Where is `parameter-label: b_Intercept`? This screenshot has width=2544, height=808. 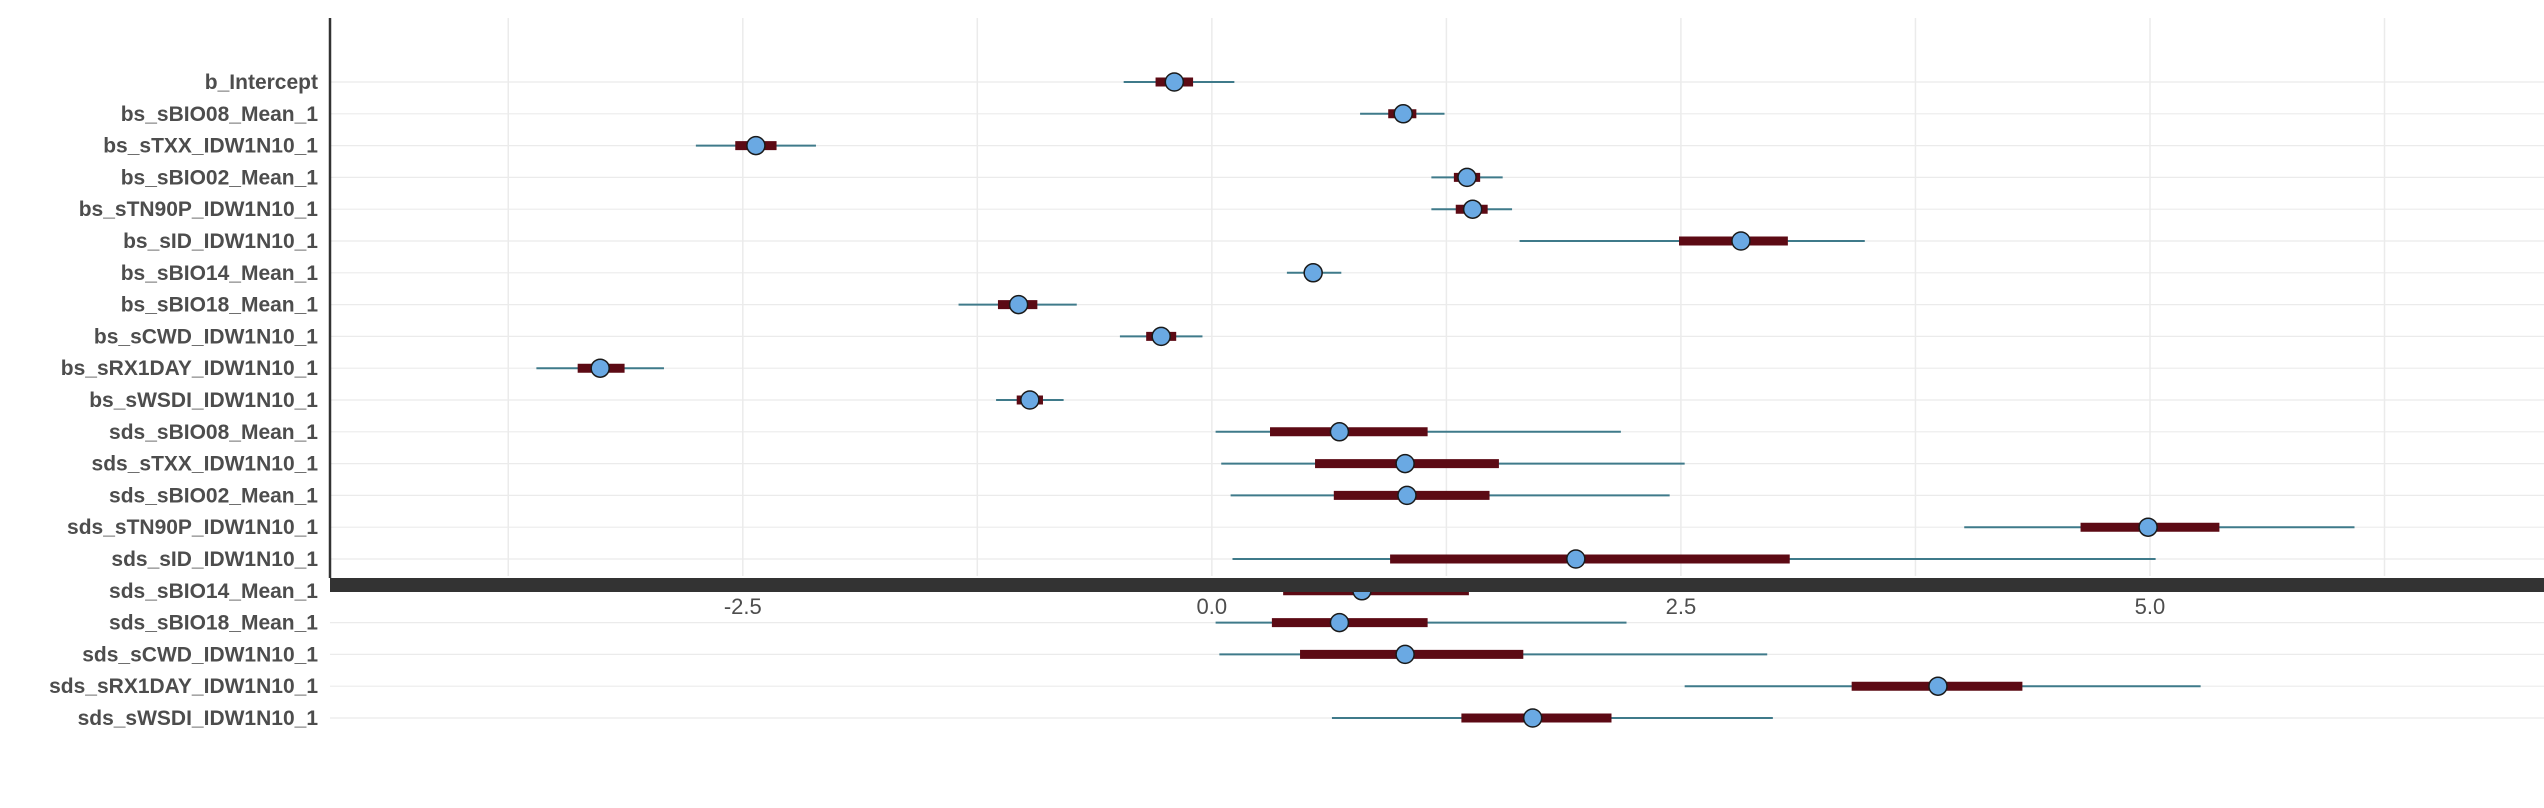
parameter-label: b_Intercept is located at coordinates (261, 82).